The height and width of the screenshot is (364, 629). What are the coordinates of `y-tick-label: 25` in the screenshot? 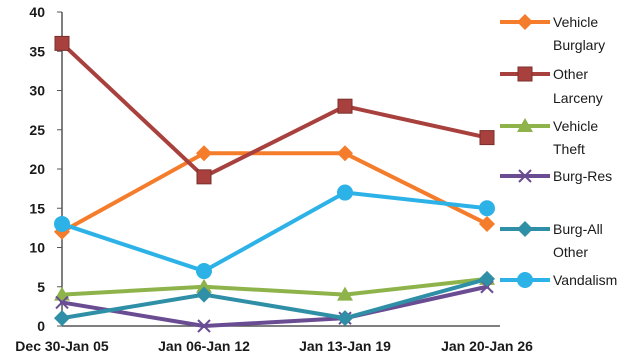 It's located at (37, 130).